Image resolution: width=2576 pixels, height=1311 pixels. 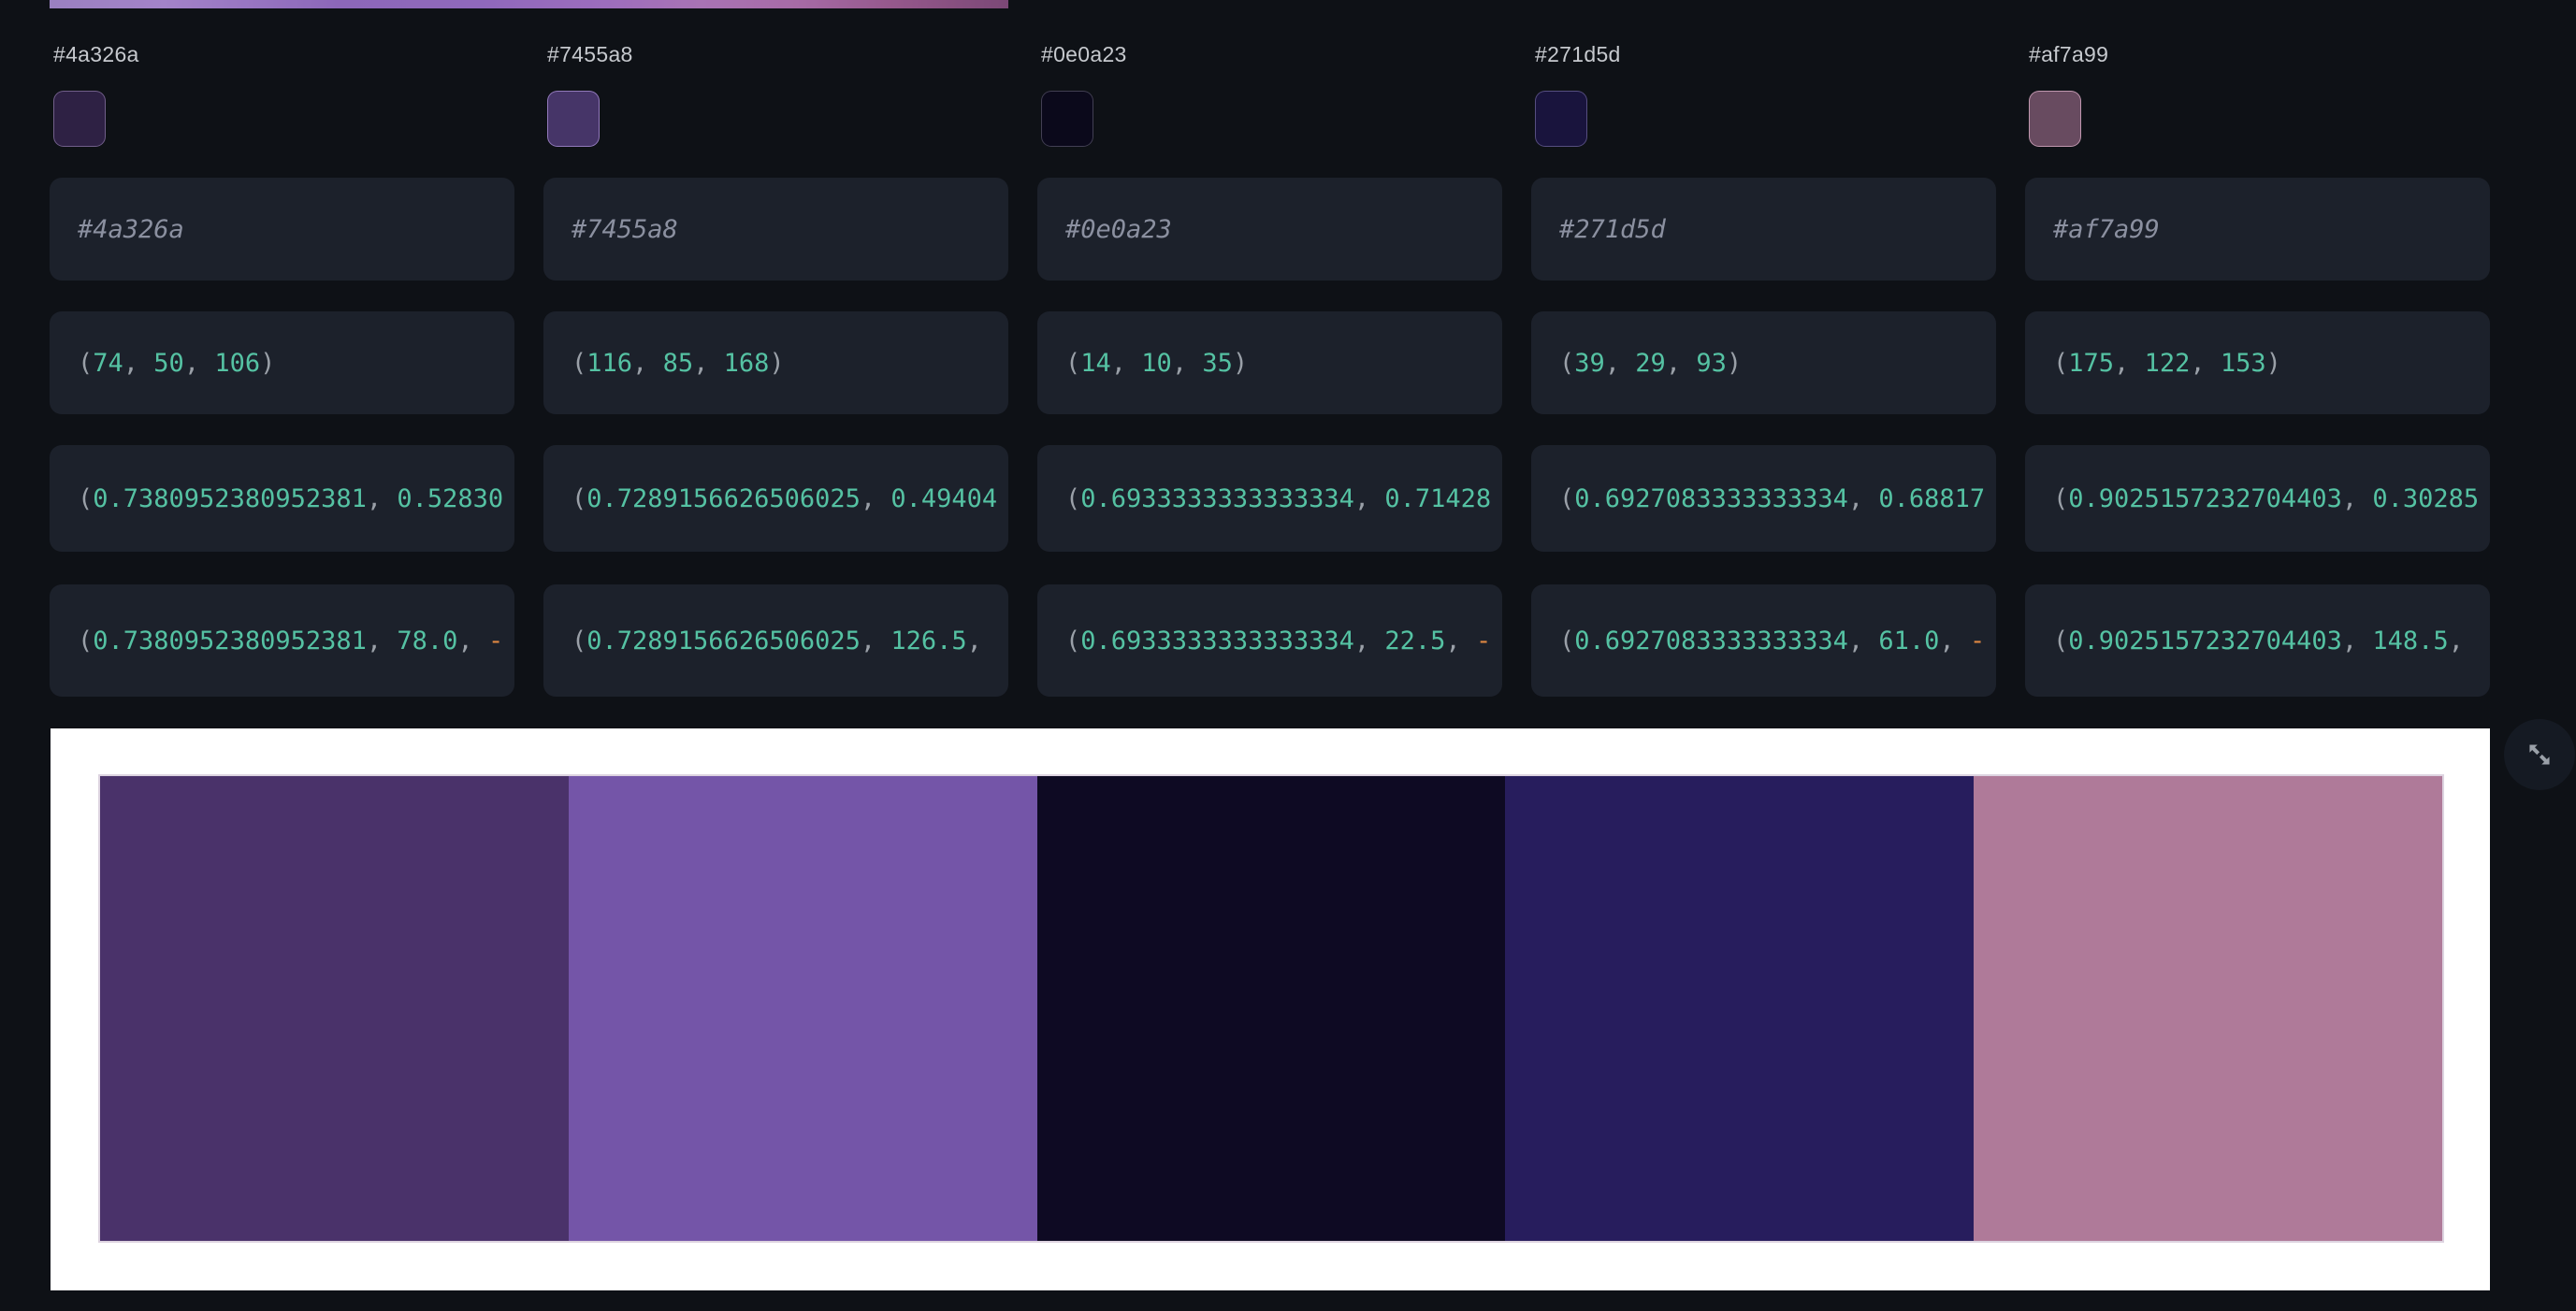 I want to click on rgb-input: (116, 85, 168), so click(x=775, y=362).